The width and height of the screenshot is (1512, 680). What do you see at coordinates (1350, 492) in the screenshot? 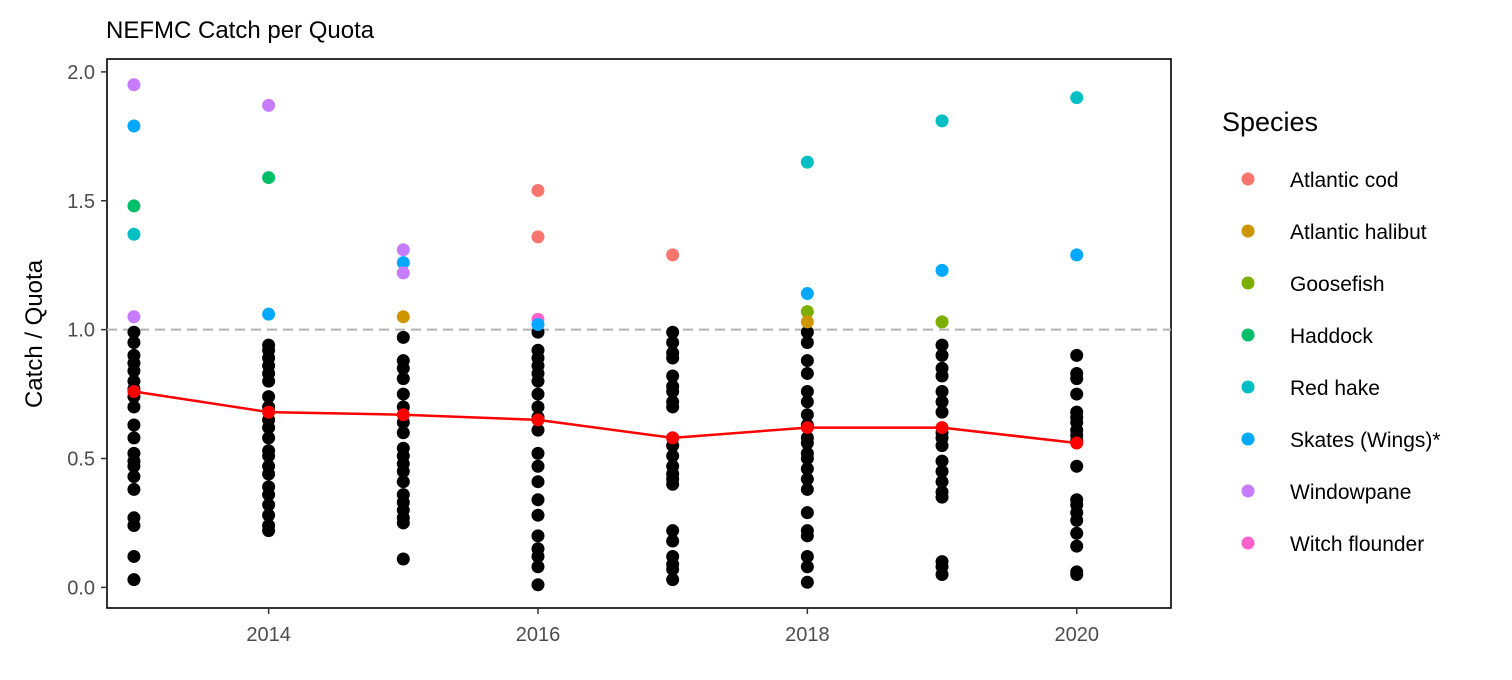
I see `legend-item-label: Windowpane` at bounding box center [1350, 492].